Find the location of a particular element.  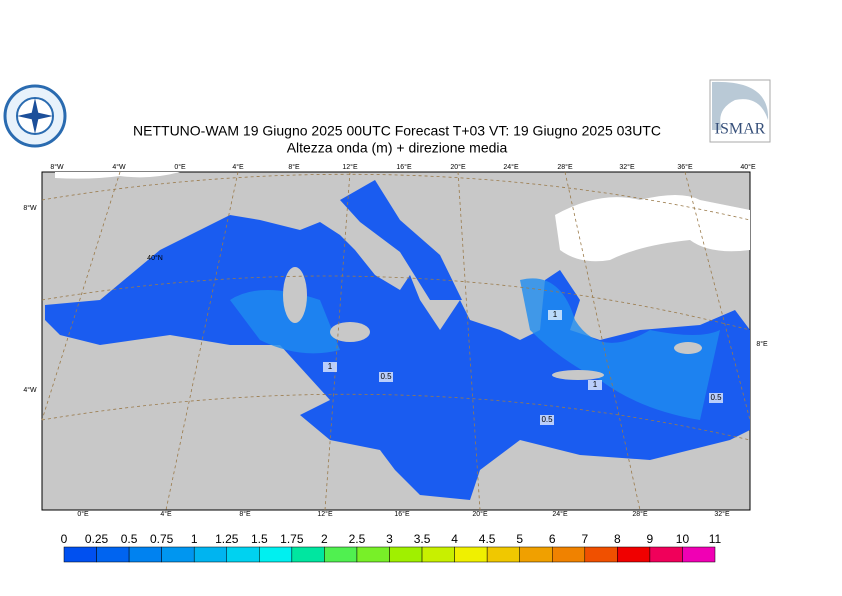

colorbar-label: 3.5 is located at coordinates (422, 539).